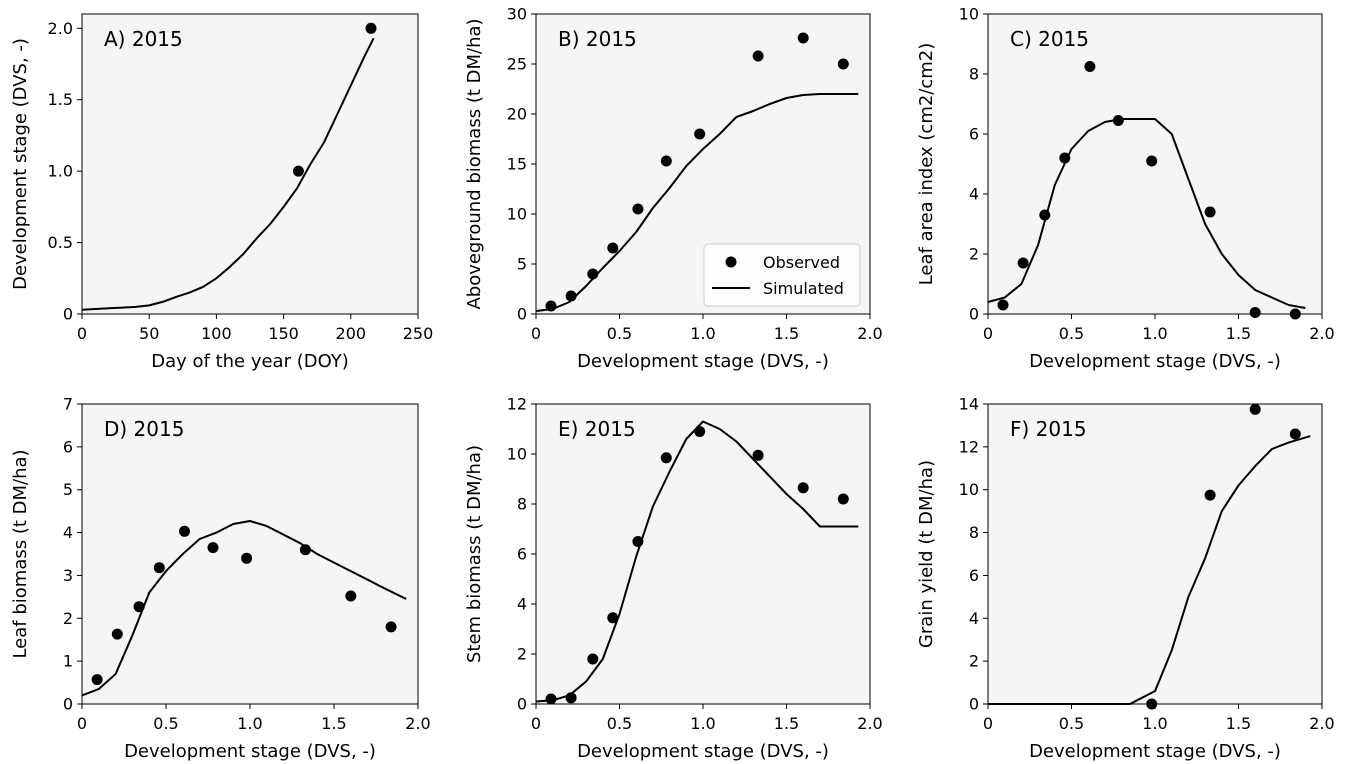  What do you see at coordinates (803, 288) in the screenshot?
I see `legend-label-simulated: Simulated` at bounding box center [803, 288].